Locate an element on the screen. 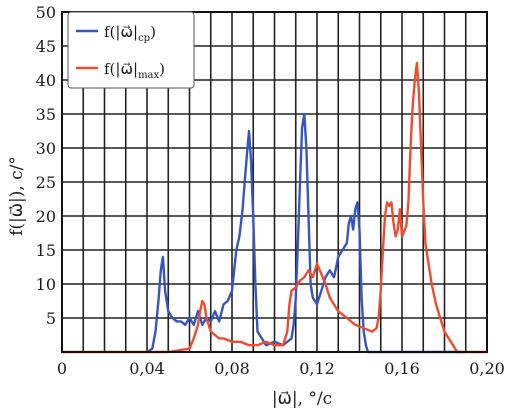  x-tick-label: 0,04 is located at coordinates (147, 368).